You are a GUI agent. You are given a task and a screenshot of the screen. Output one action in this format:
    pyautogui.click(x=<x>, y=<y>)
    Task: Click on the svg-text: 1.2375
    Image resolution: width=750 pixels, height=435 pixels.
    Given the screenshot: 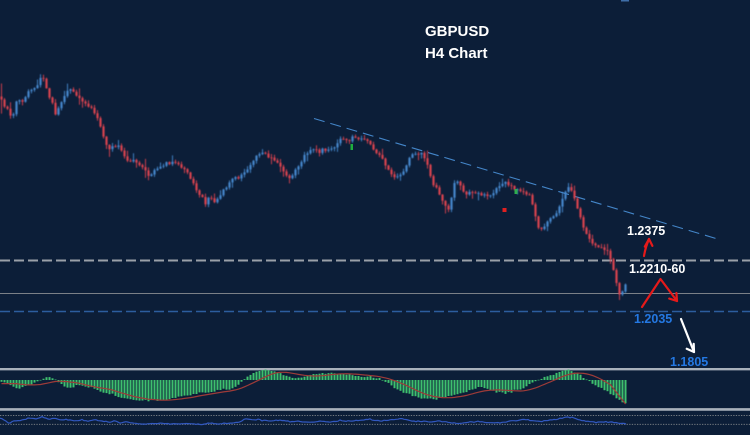 What is the action you would take?
    pyautogui.click(x=646, y=231)
    